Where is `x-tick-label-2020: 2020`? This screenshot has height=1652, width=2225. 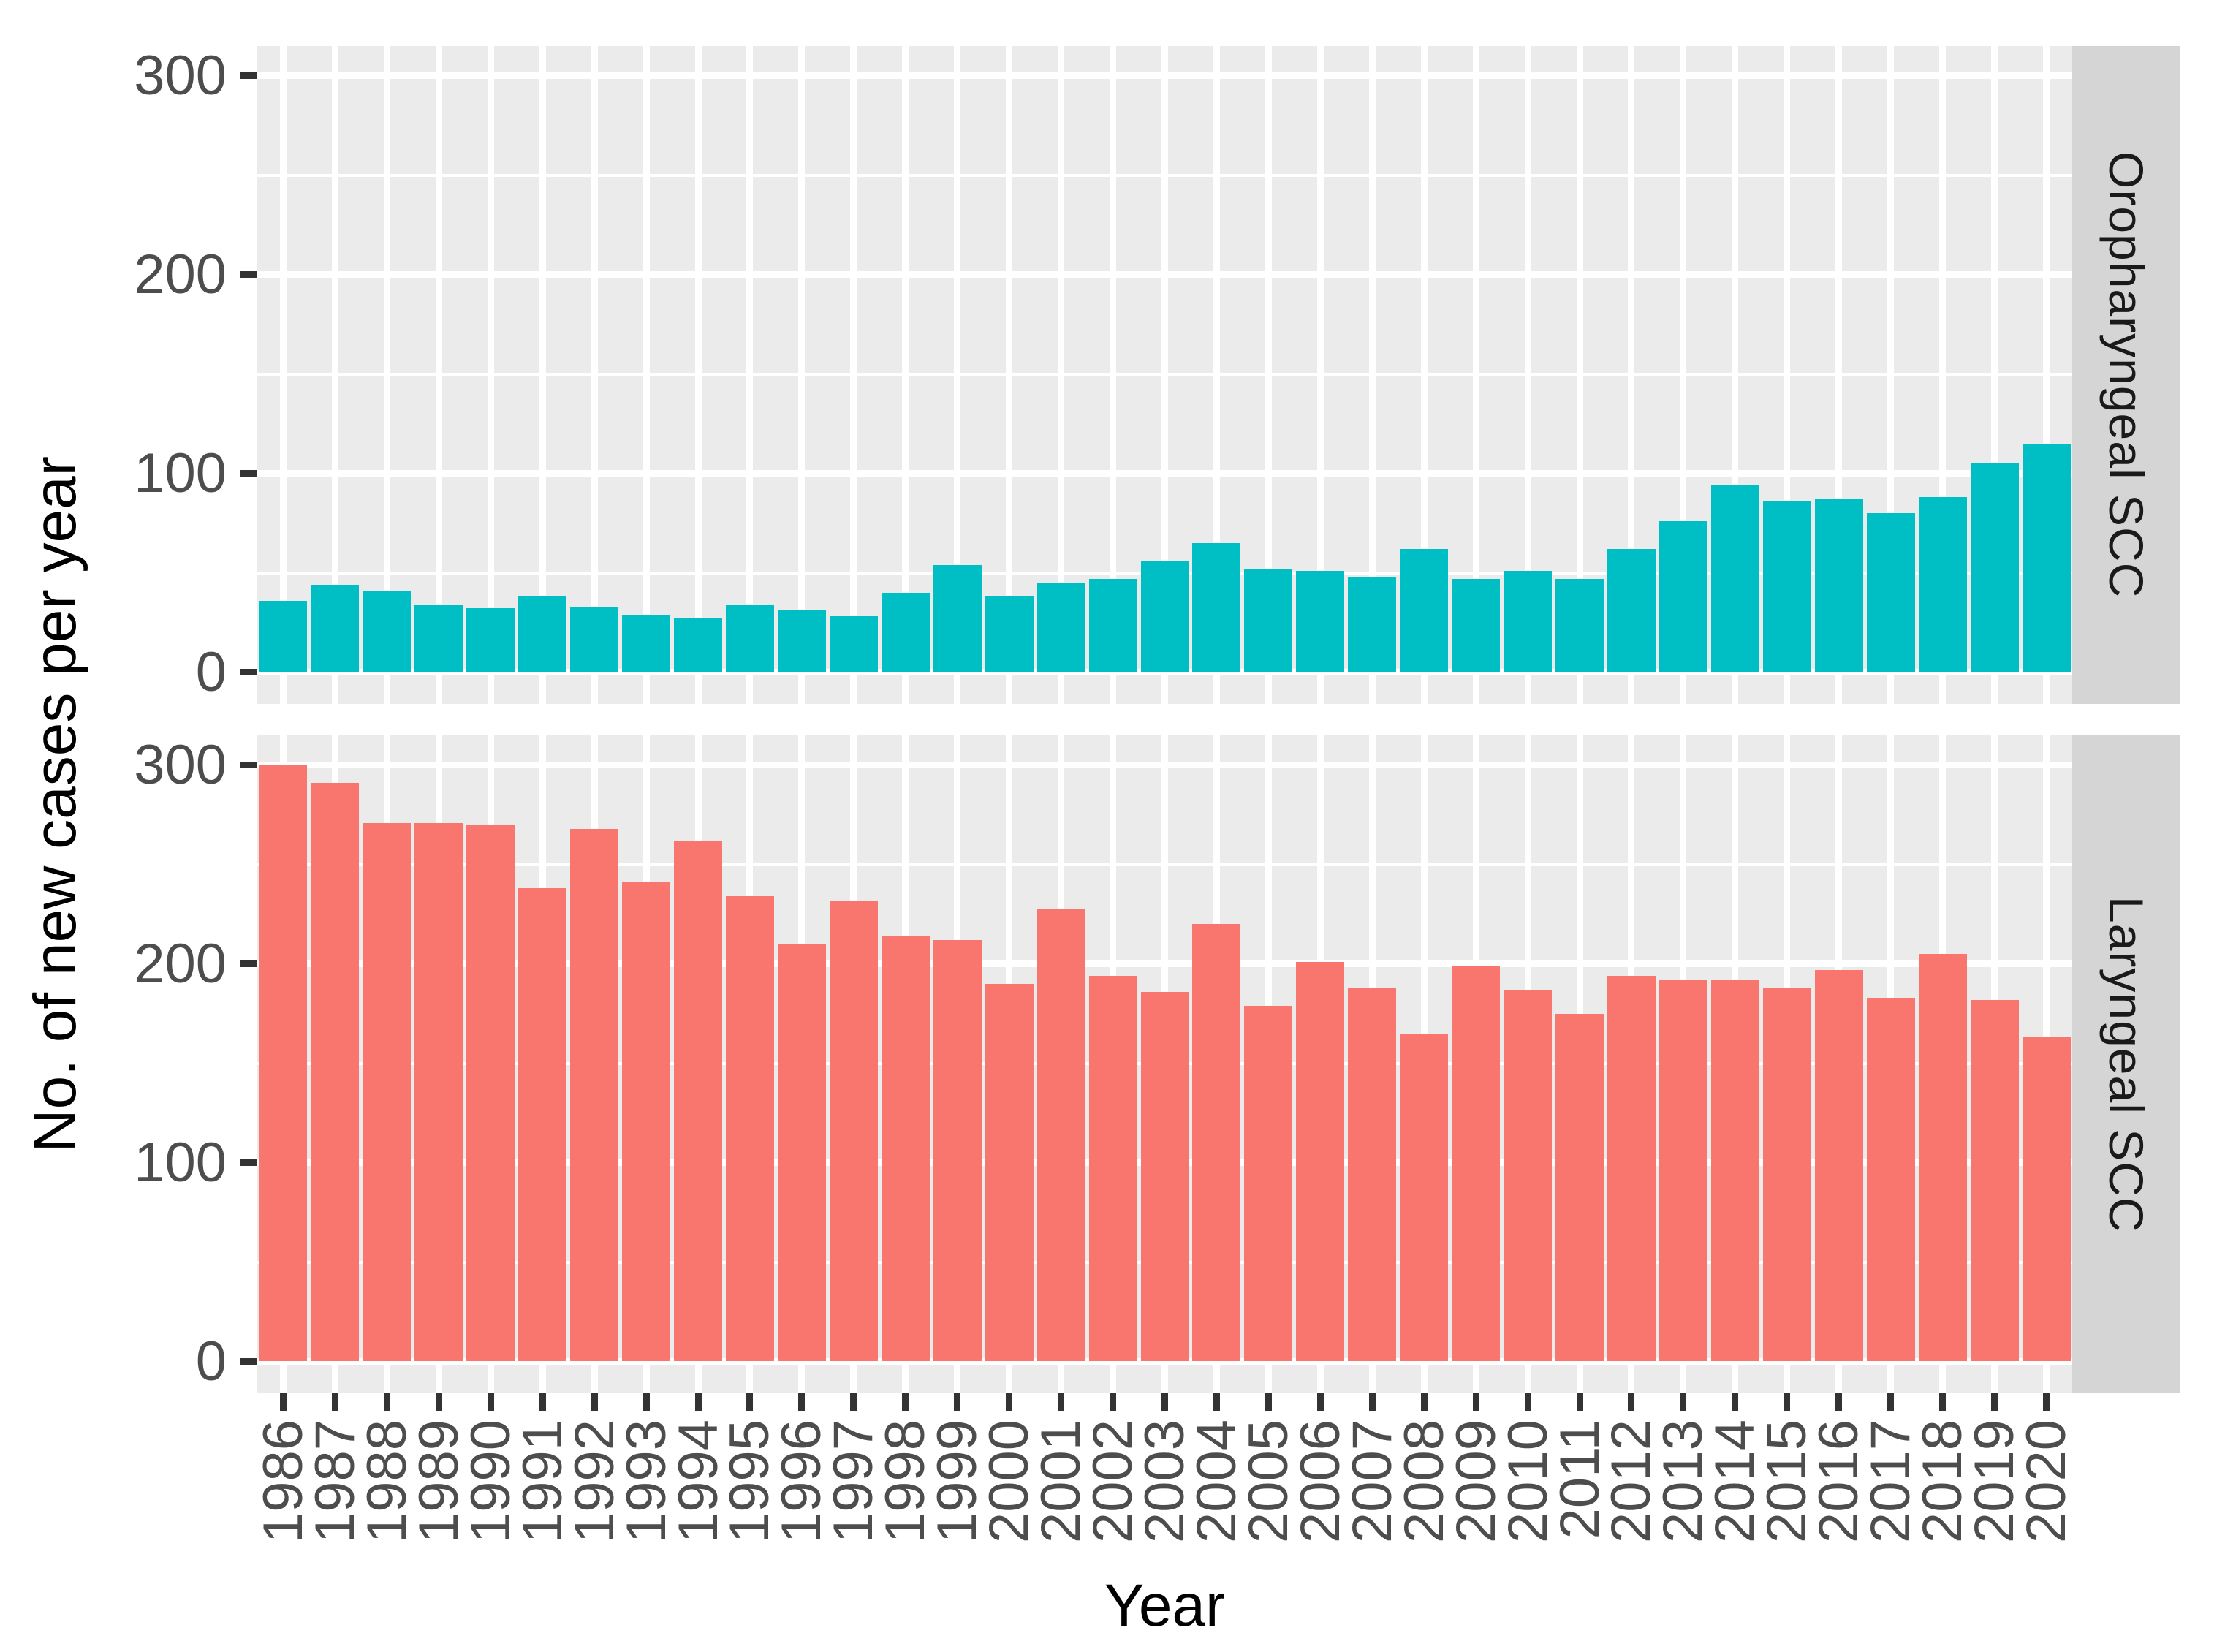
x-tick-label-2020: 2020 is located at coordinates (2046, 1492).